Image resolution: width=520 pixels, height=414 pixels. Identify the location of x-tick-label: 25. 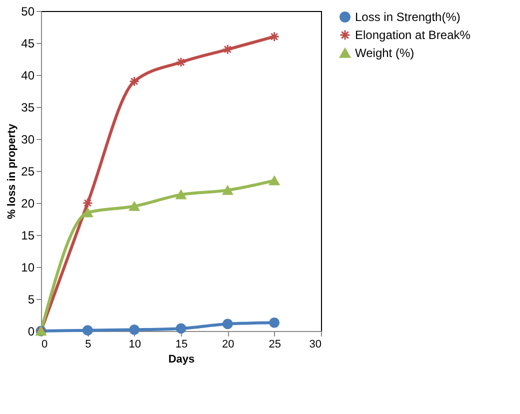
(274, 344).